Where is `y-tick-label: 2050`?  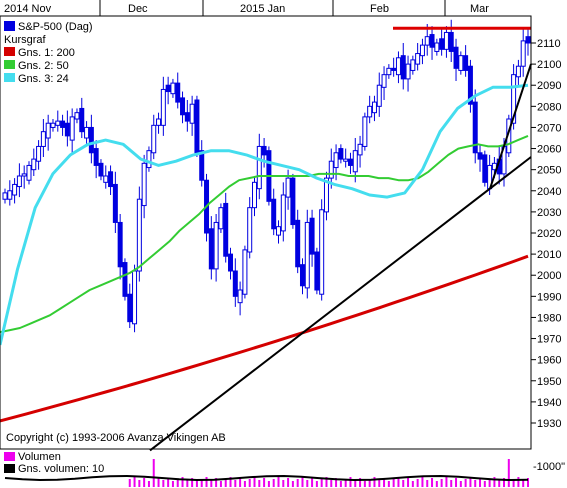 y-tick-label: 2050 is located at coordinates (549, 171).